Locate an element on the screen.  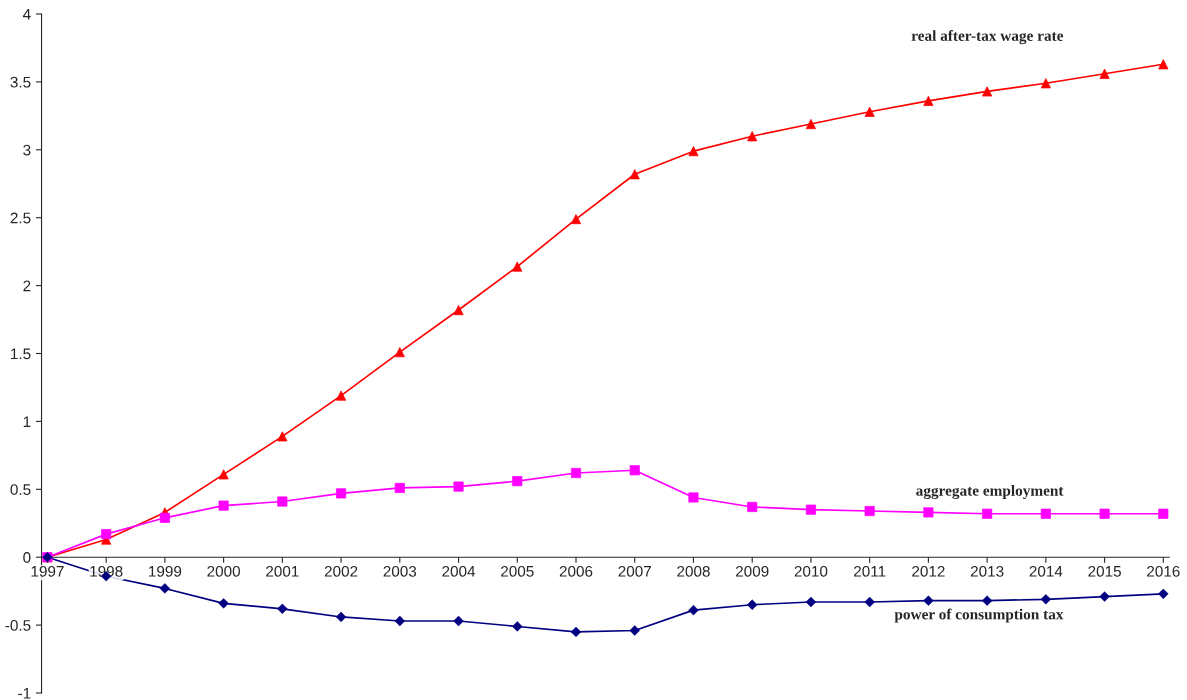
text: real after-tax wage rate is located at coordinates (987, 37).